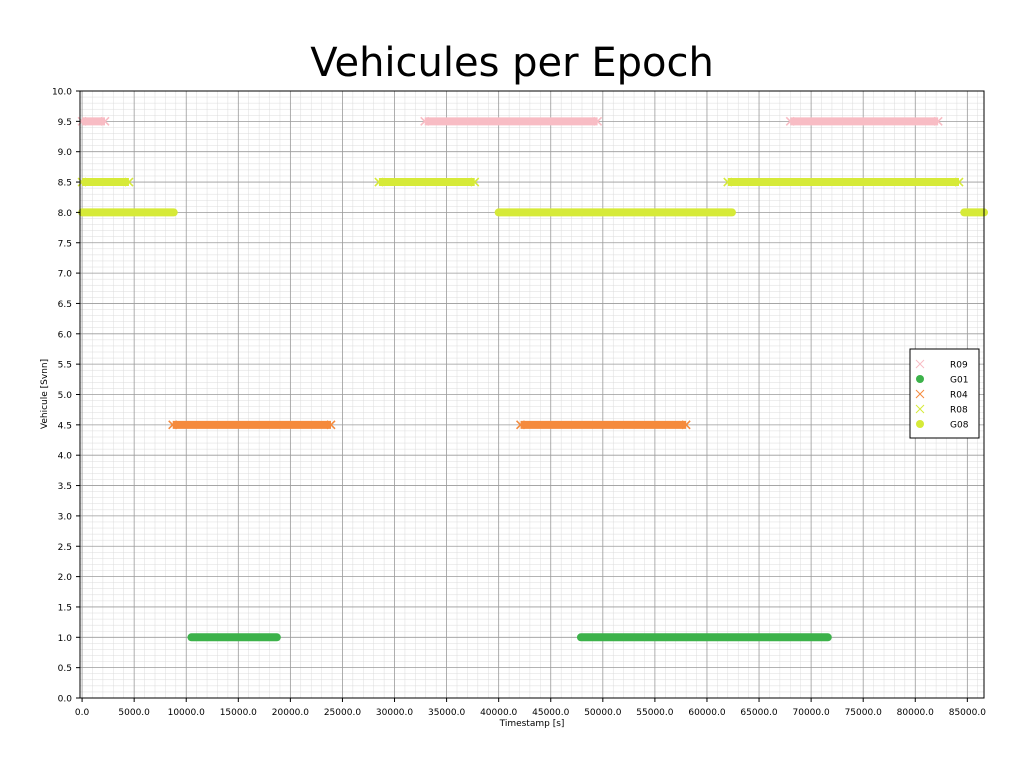 This screenshot has width=1024, height=768. Describe the element at coordinates (290, 713) in the screenshot. I see `x-tick-label: 20000.0` at that location.